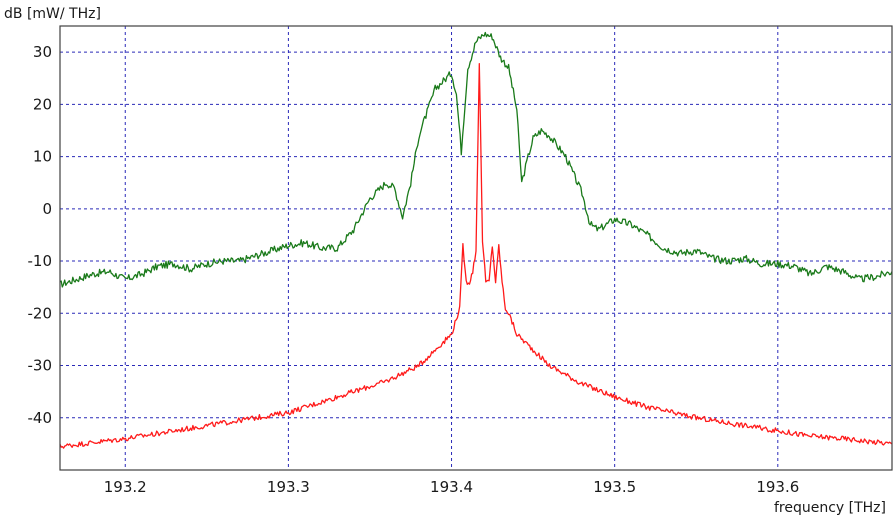 Image resolution: width=893 pixels, height=519 pixels. I want to click on y-tick-label: 30, so click(42, 52).